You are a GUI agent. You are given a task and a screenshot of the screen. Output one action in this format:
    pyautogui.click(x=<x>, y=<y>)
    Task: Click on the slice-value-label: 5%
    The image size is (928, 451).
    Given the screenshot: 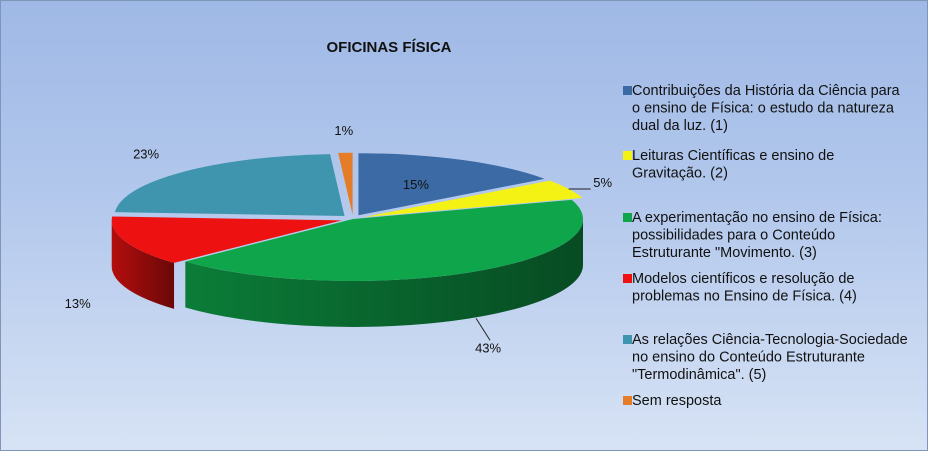 What is the action you would take?
    pyautogui.click(x=602, y=182)
    